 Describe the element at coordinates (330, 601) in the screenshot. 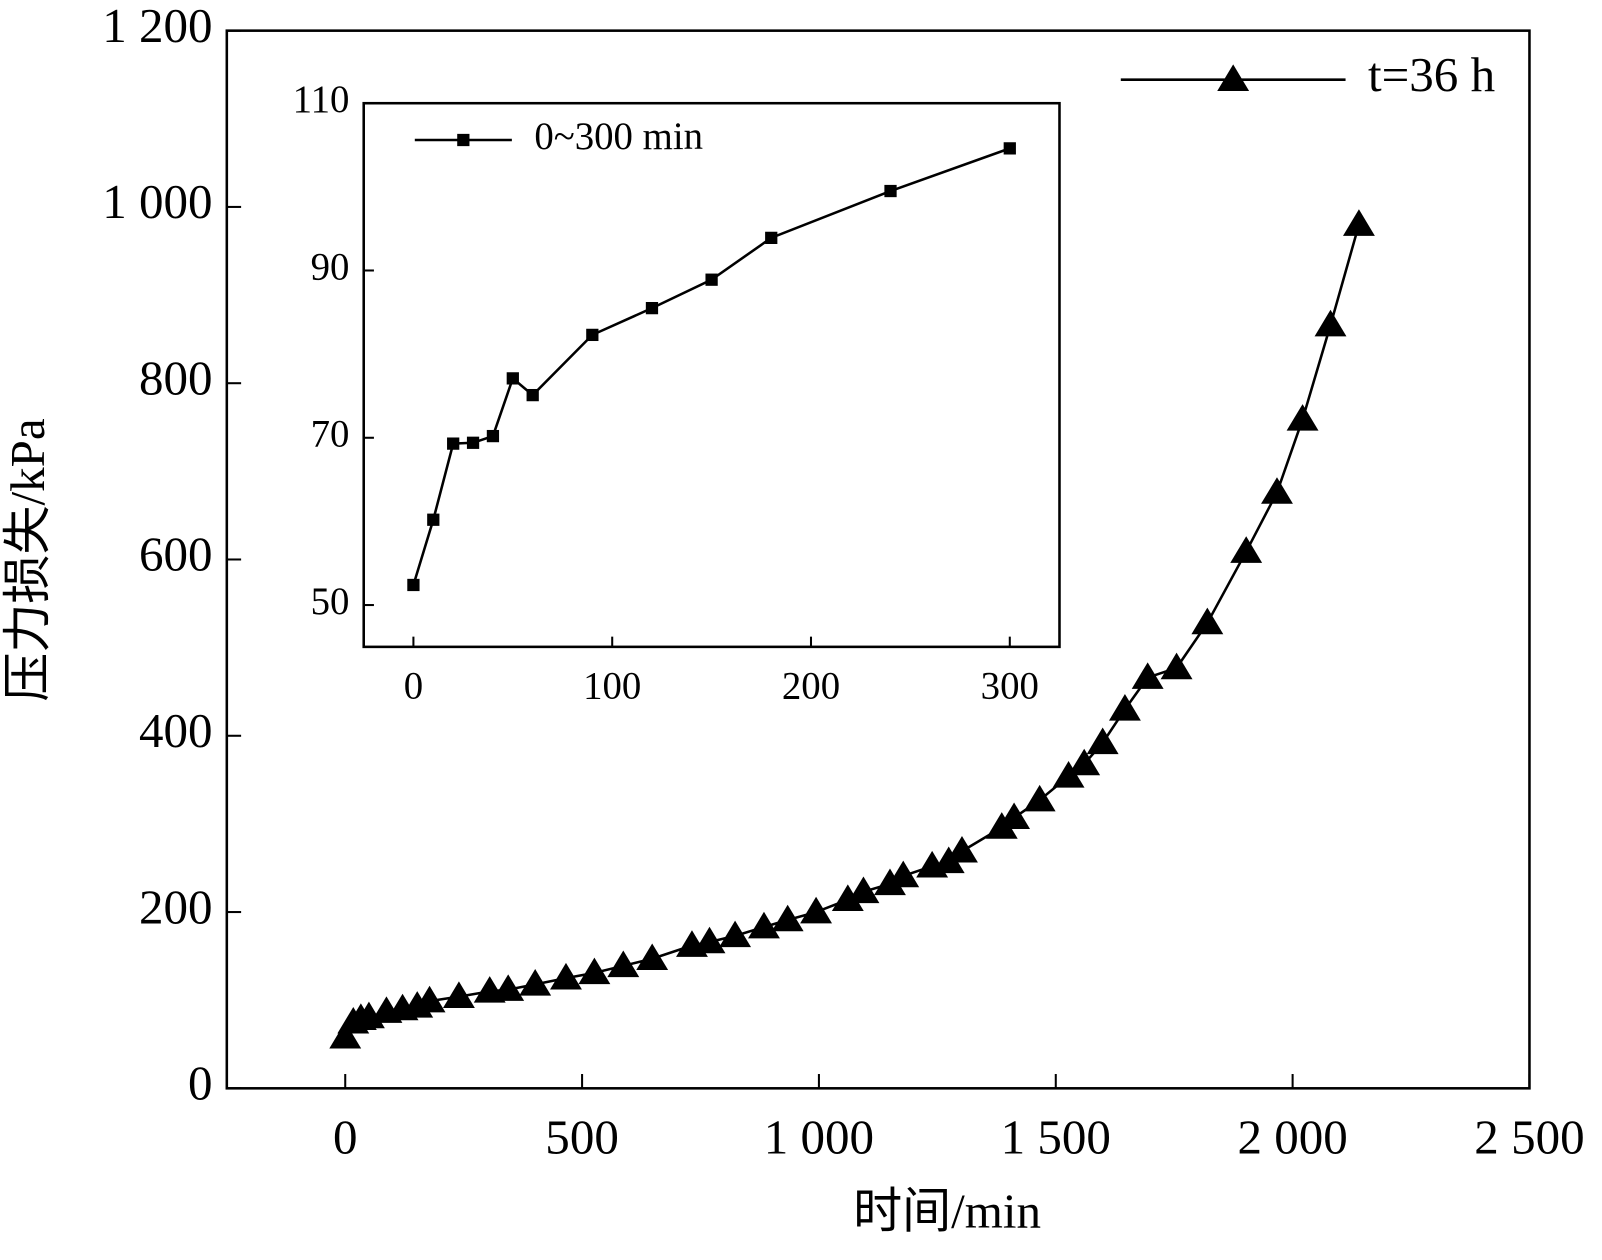

I see `y-tick-label: 50` at that location.